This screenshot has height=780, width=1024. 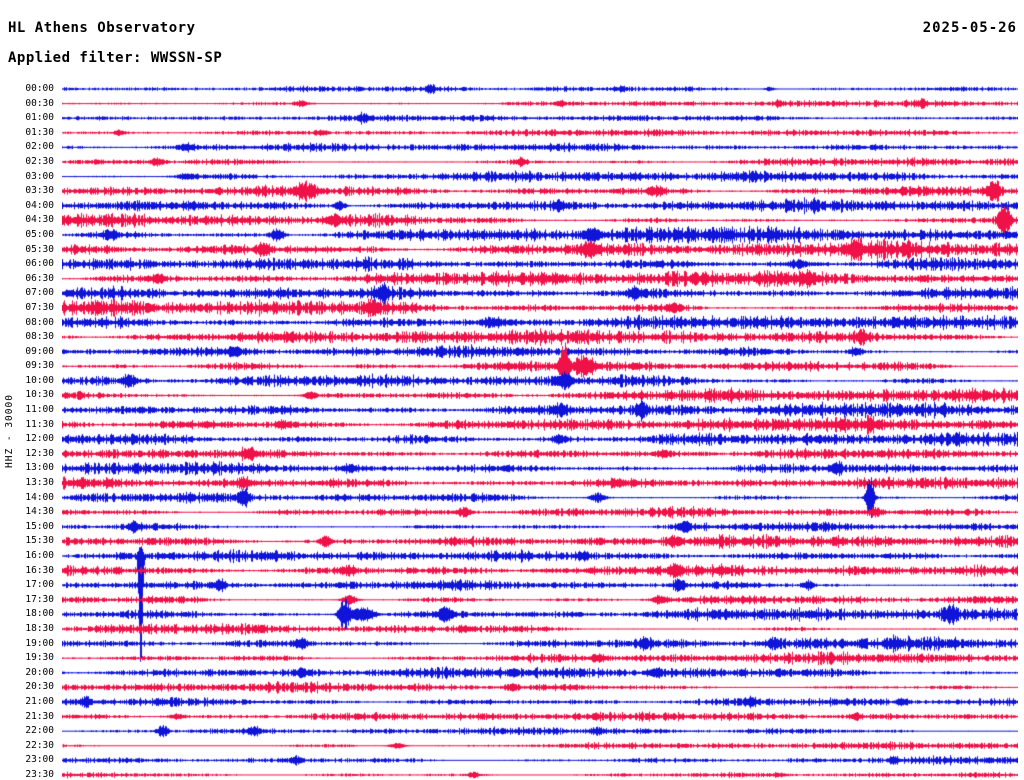 What do you see at coordinates (39, 424) in the screenshot?
I see `time-label: 11:30` at bounding box center [39, 424].